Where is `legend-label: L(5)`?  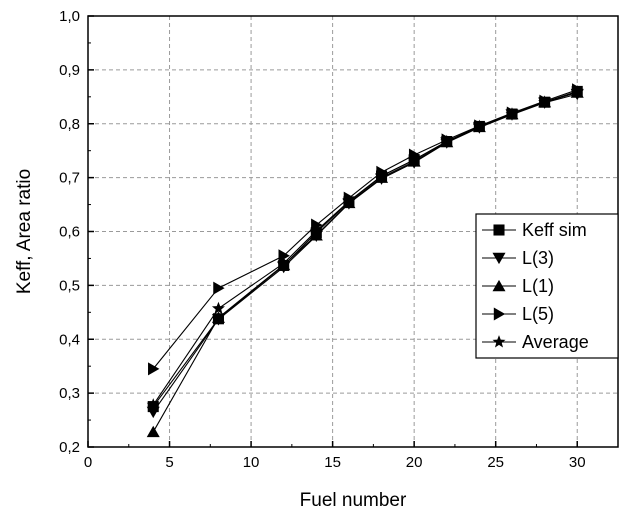 legend-label: L(5) is located at coordinates (538, 314).